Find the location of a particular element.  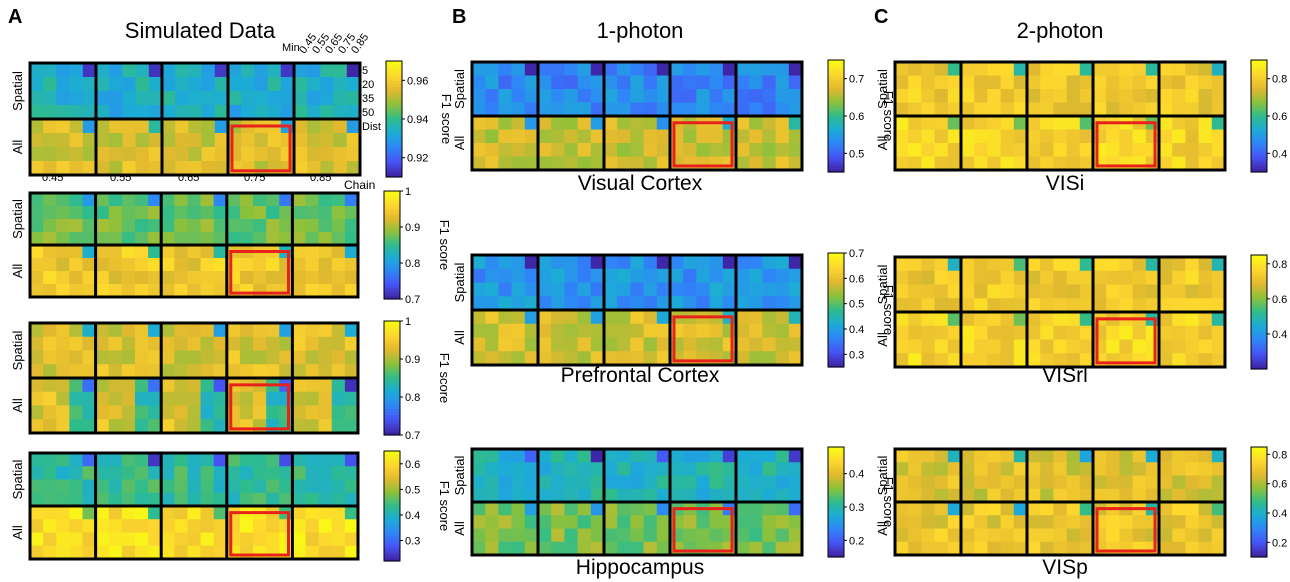

colorbar-label: F1 score is located at coordinates (888, 502).